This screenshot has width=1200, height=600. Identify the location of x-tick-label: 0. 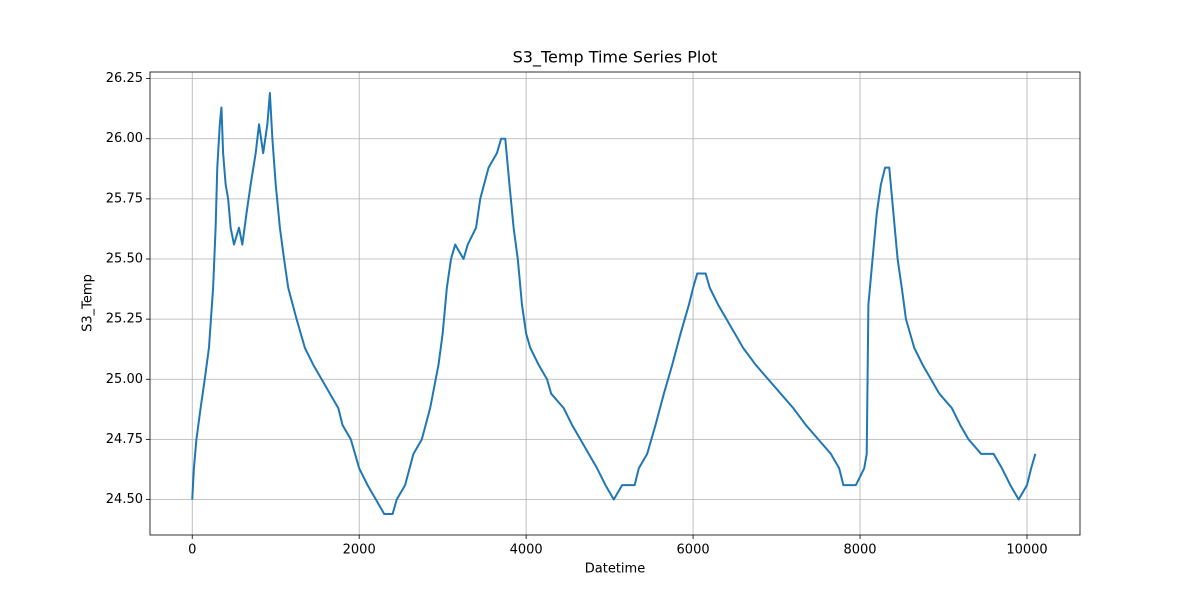
(192, 550).